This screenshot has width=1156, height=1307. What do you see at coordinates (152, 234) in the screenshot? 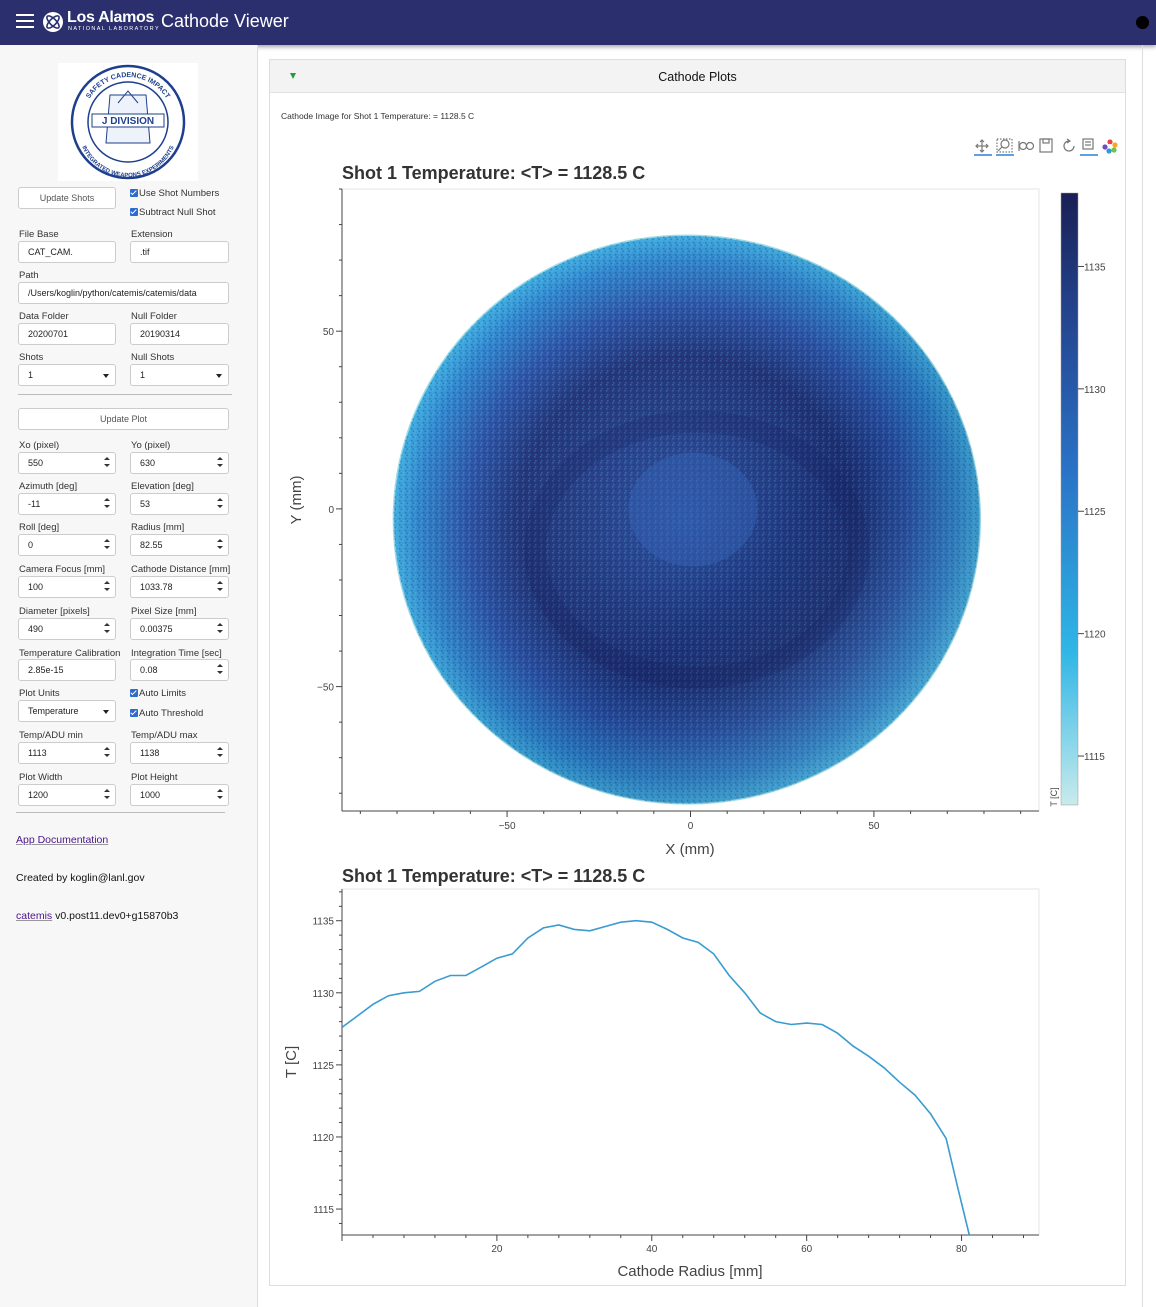
I see `extension-label: Extension` at bounding box center [152, 234].